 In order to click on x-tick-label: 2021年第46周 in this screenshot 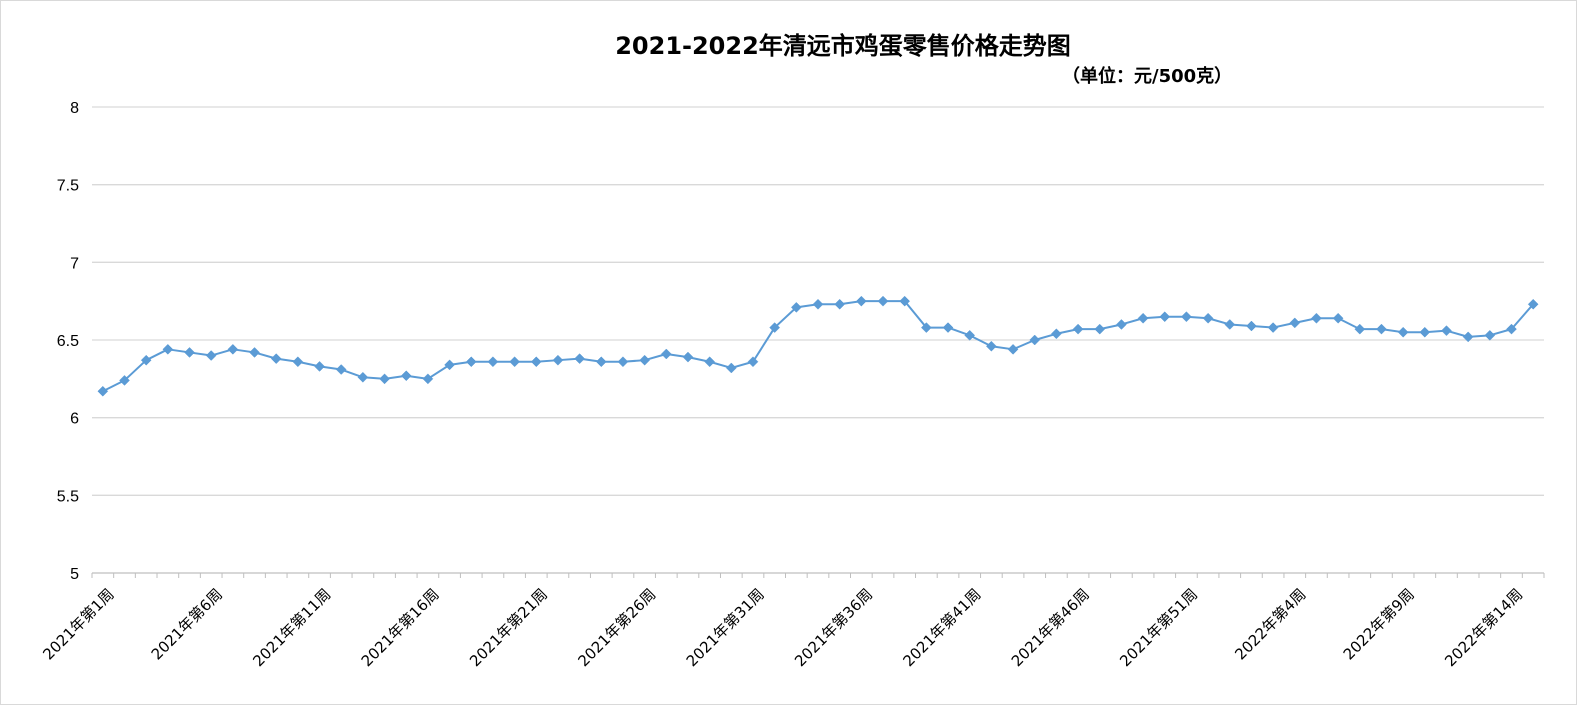, I will do `click(1050, 627)`.